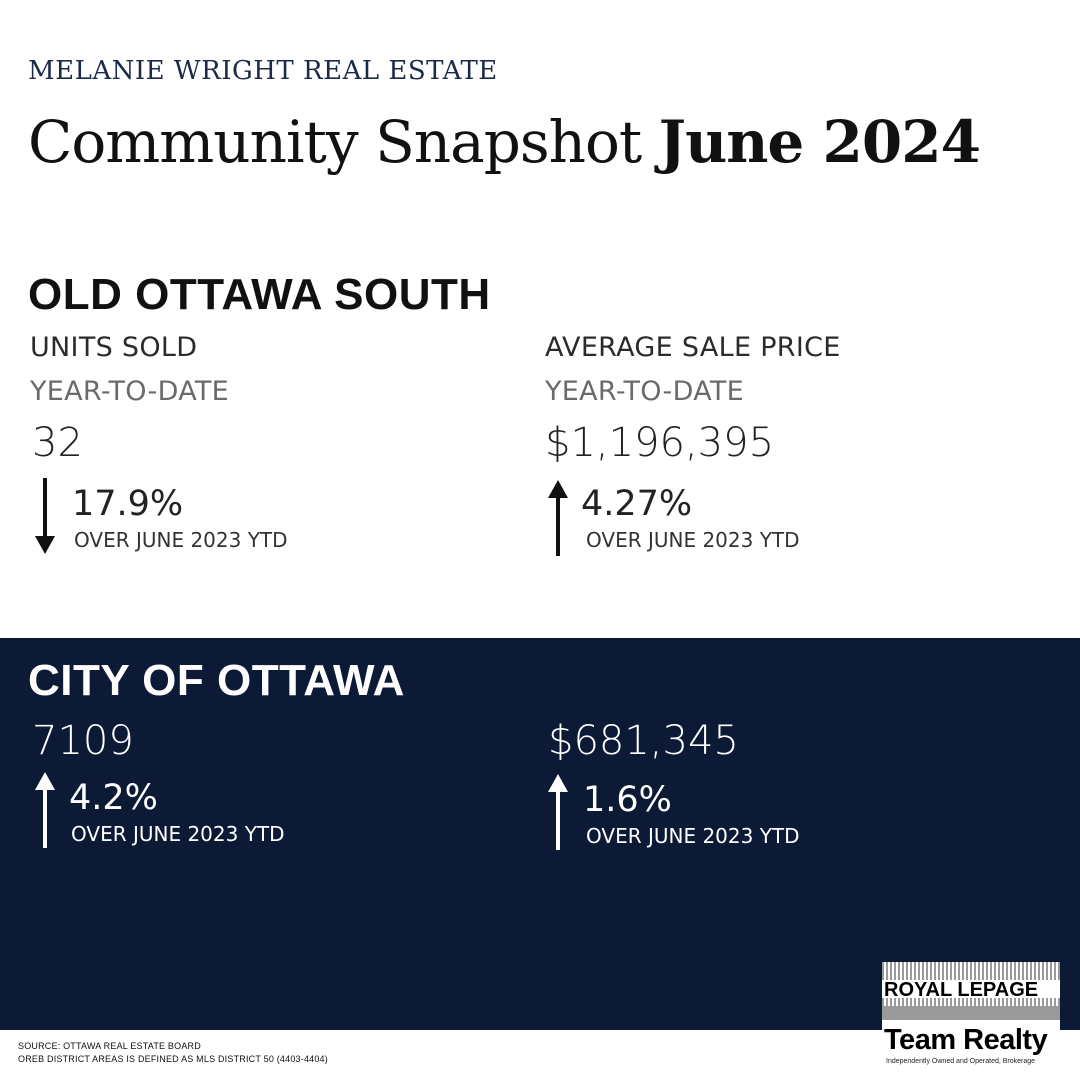 This screenshot has height=1080, width=1080. What do you see at coordinates (45, 516) in the screenshot?
I see `arrow-down-icon` at bounding box center [45, 516].